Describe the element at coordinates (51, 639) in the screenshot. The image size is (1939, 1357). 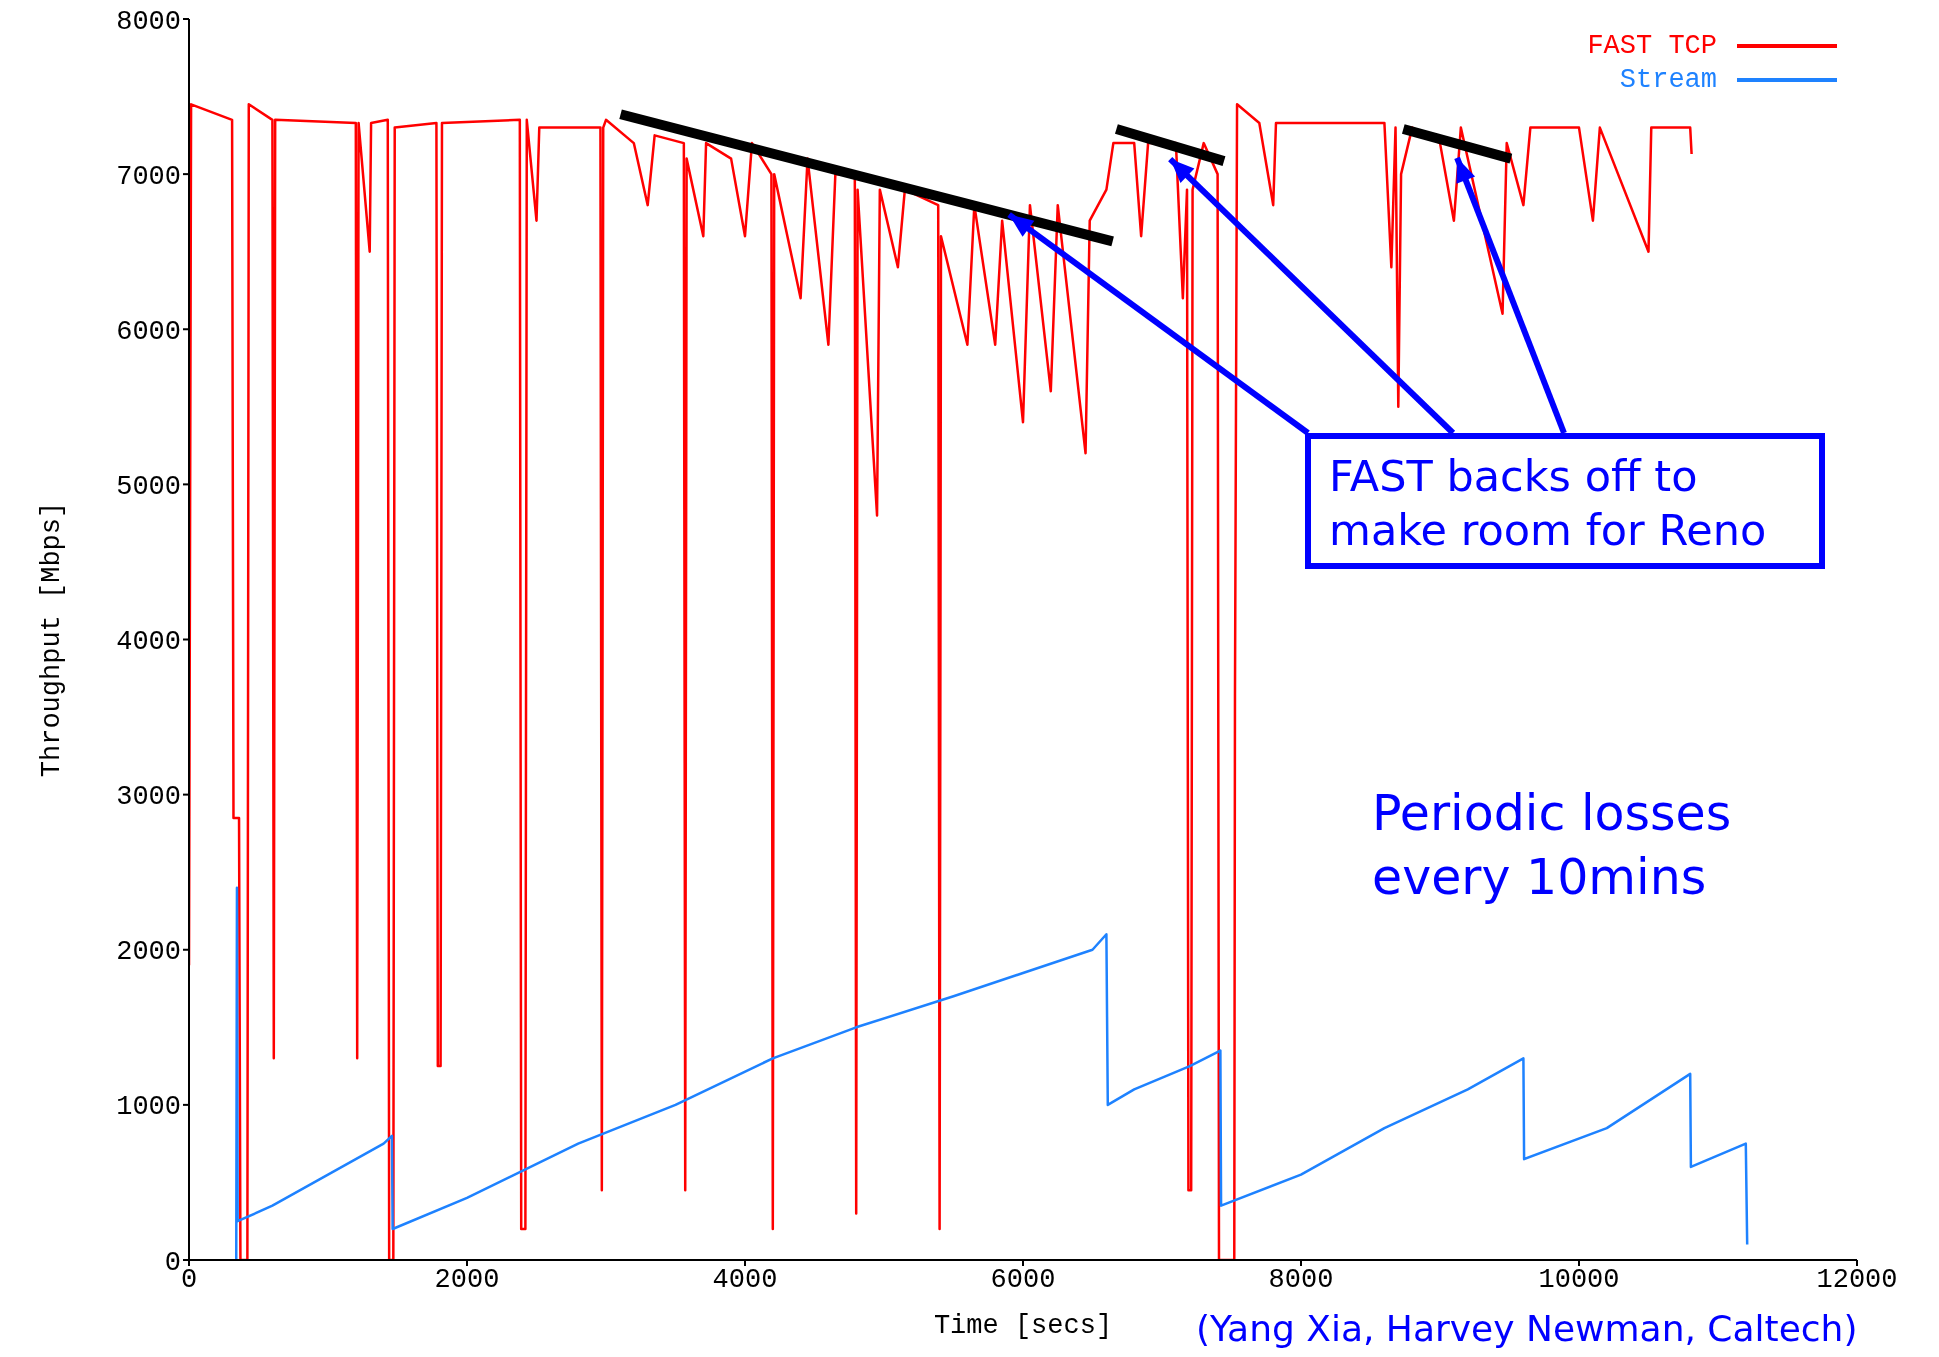
I see `y-axis-title: Throughput [Mbps]` at that location.